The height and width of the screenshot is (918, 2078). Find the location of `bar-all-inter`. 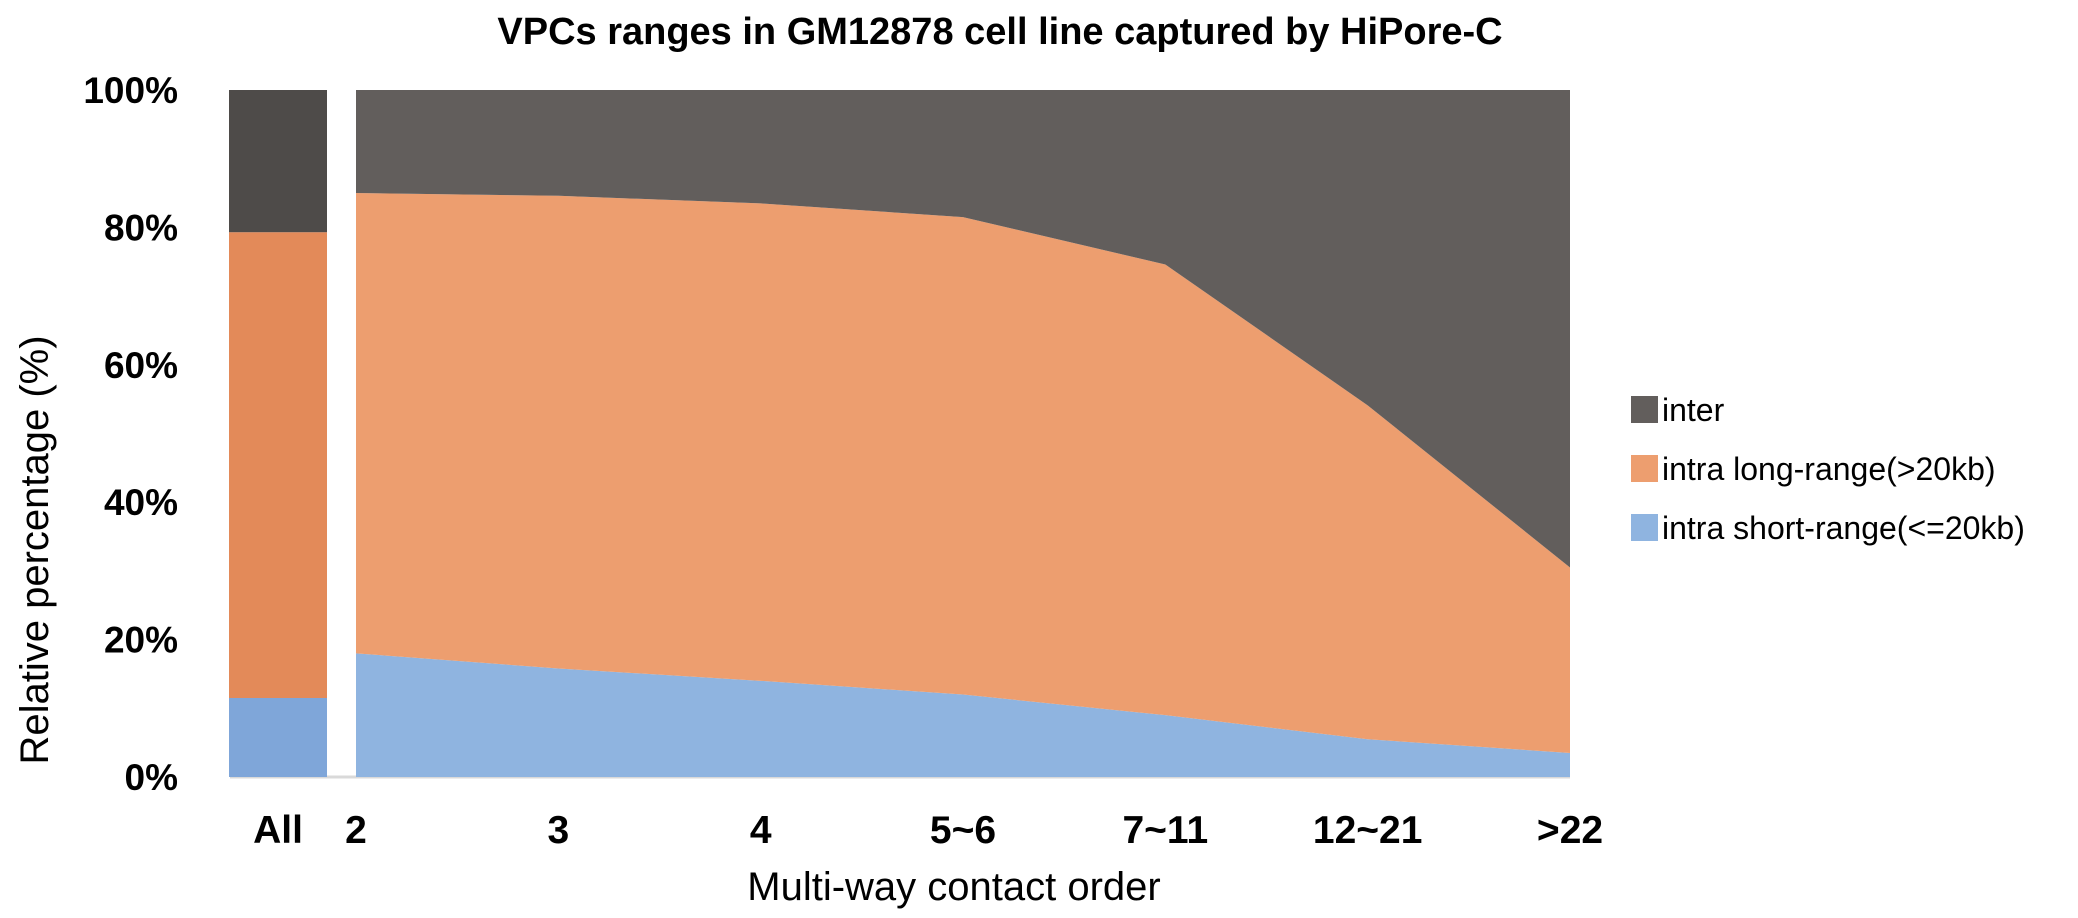

bar-all-inter is located at coordinates (278, 161).